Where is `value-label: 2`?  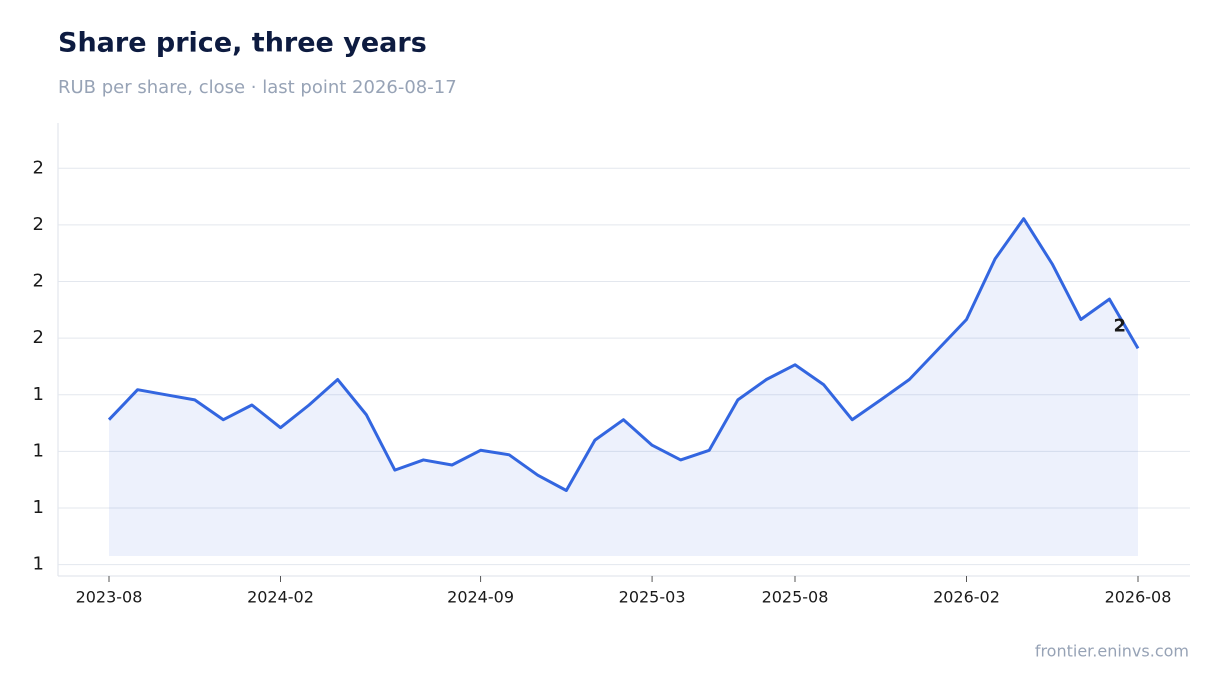
value-label: 2 is located at coordinates (1119, 325).